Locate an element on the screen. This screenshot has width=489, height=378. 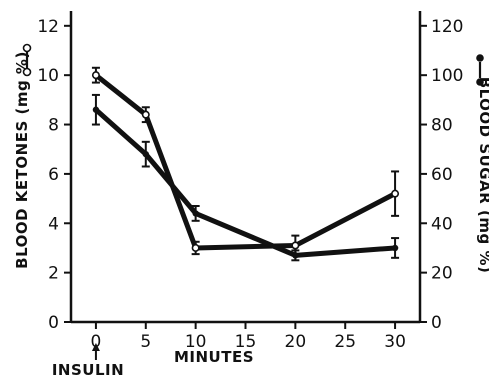
left-legend-glyph-bottom is located at coordinates (27, 72).